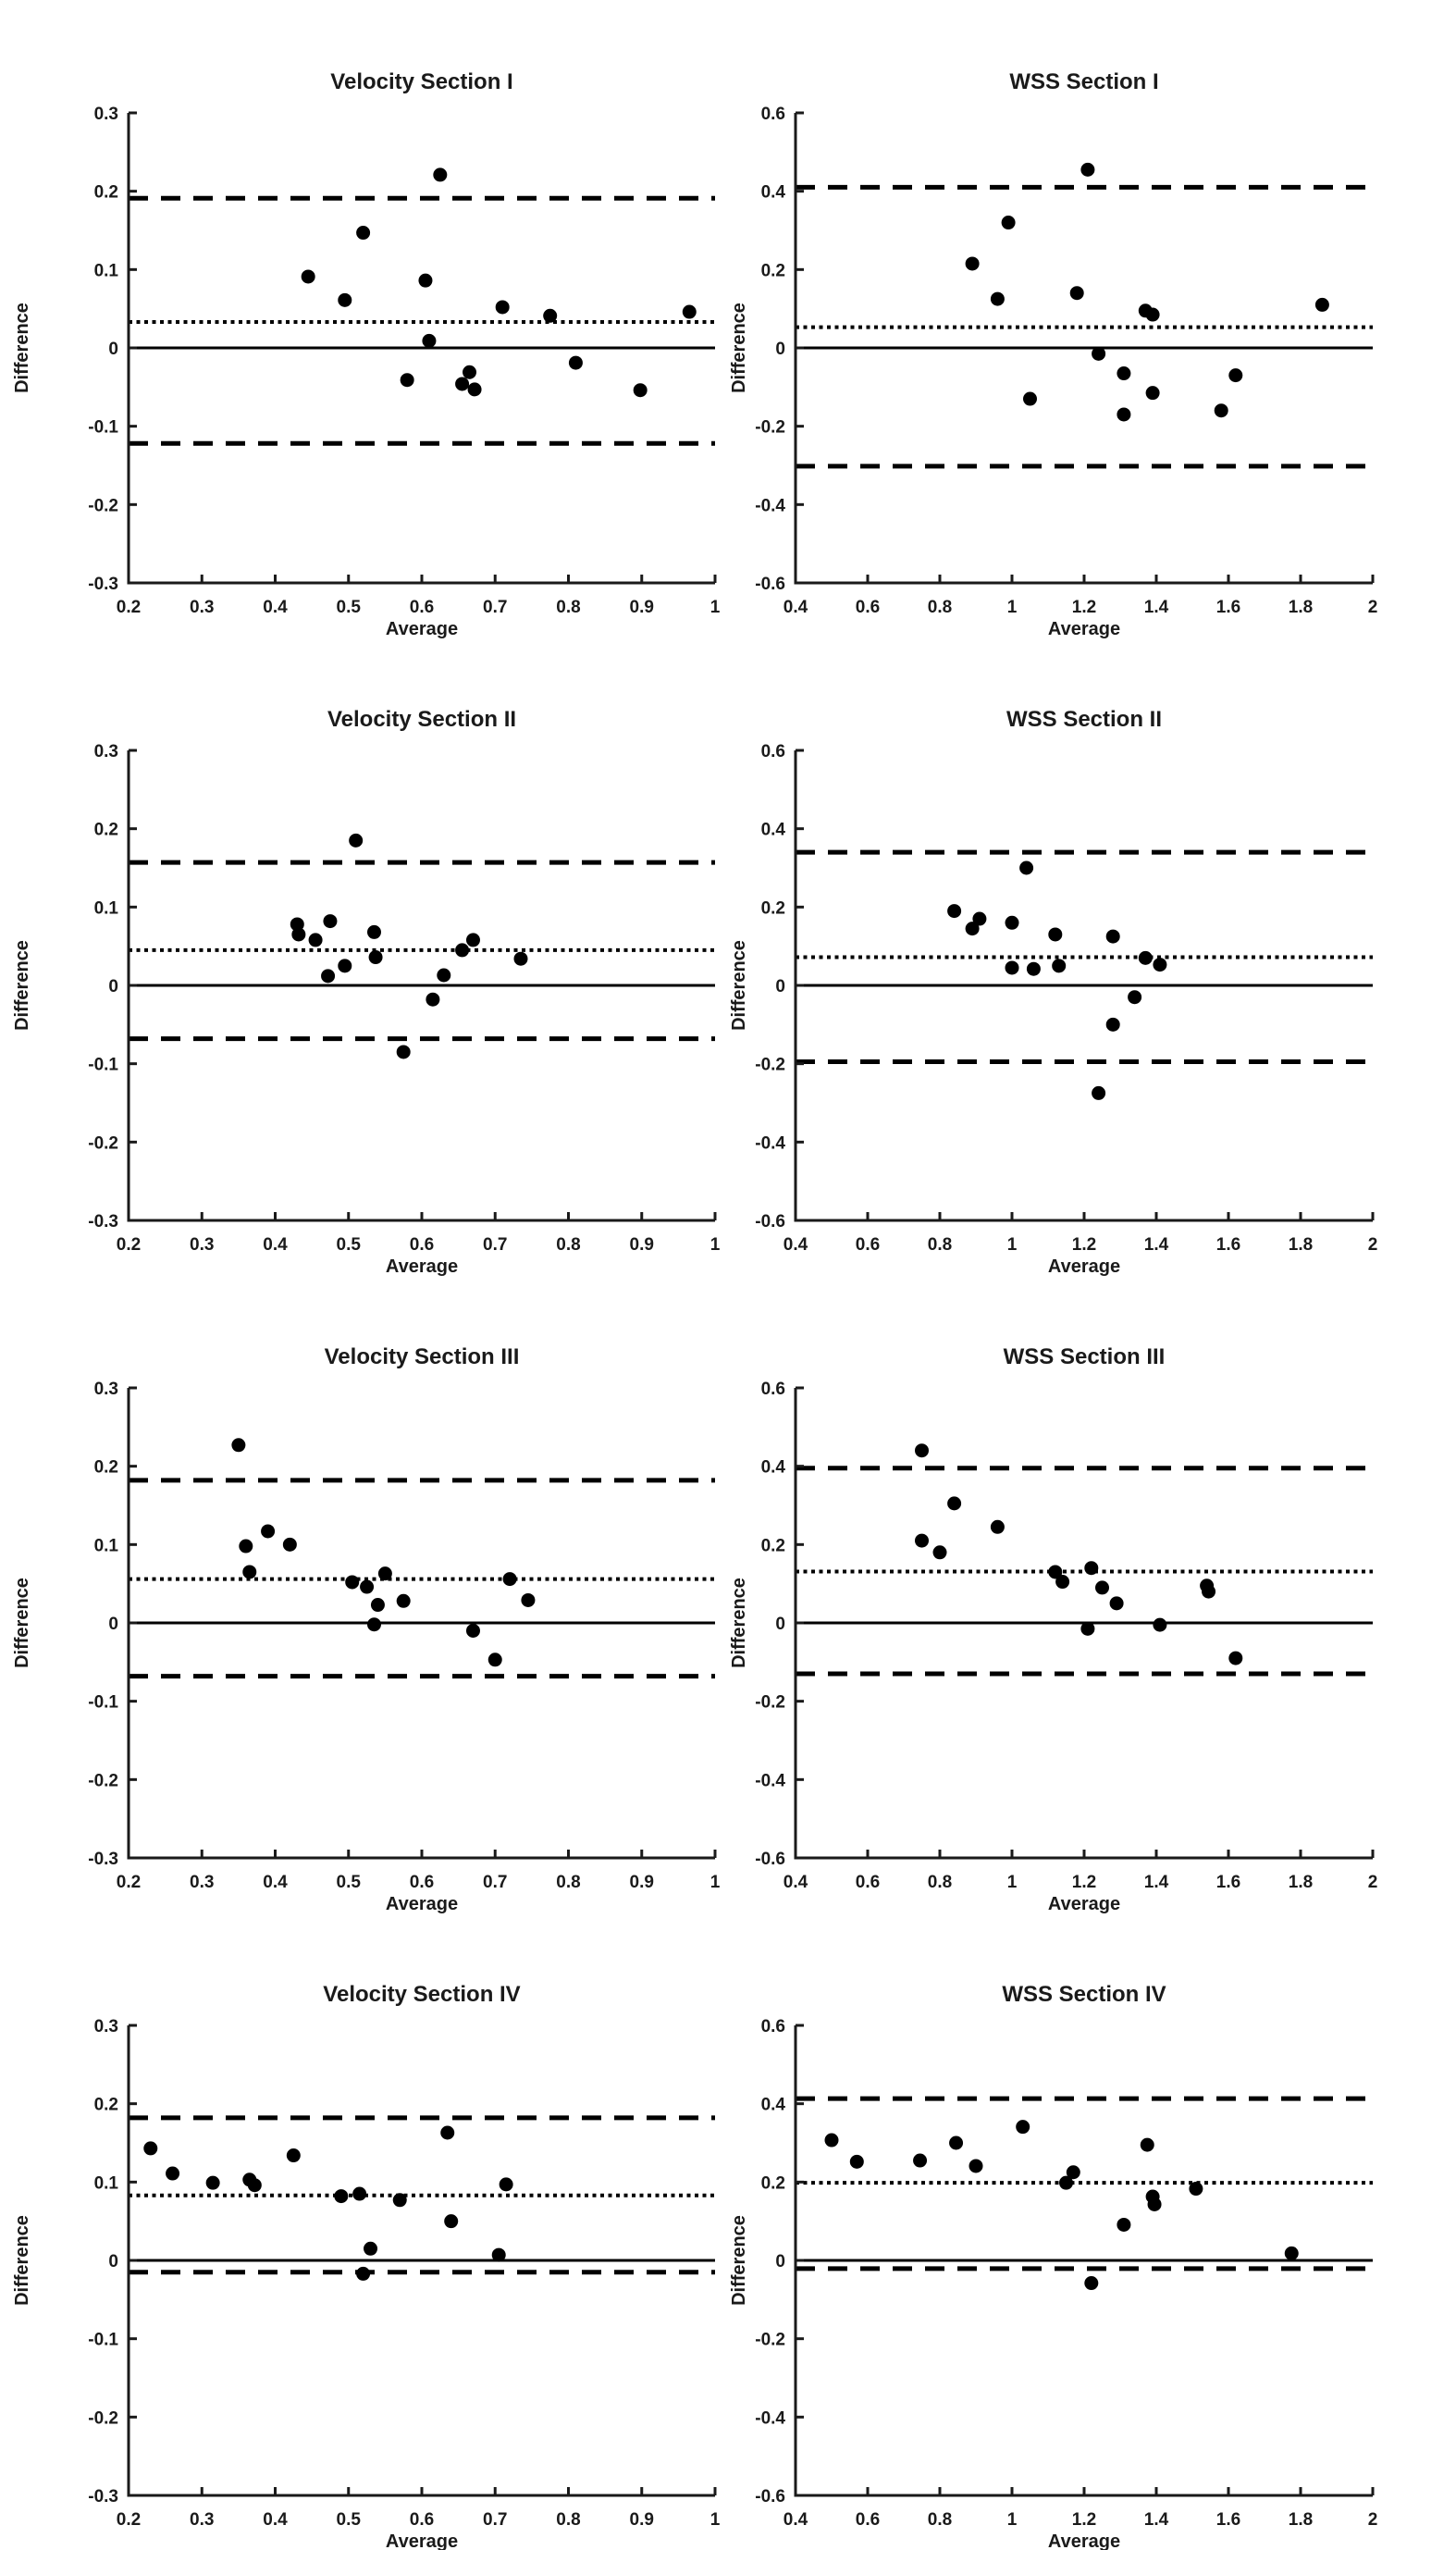  I want to click on y-tick-label: -0.3, so click(103, 2497).